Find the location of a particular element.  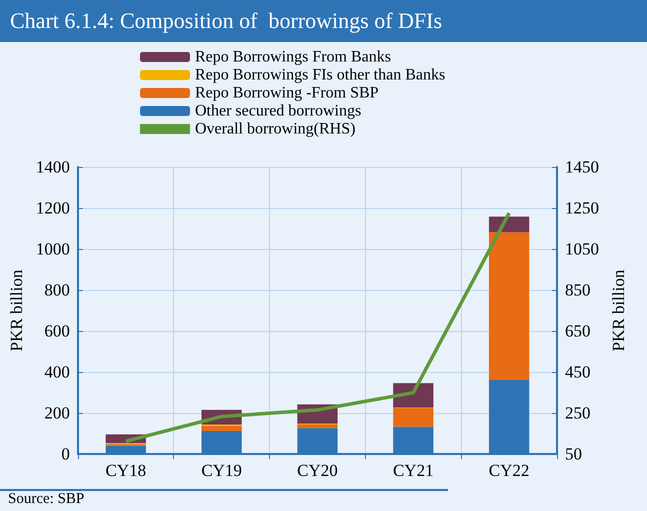

x-tick-label: CY21 is located at coordinates (413, 470).